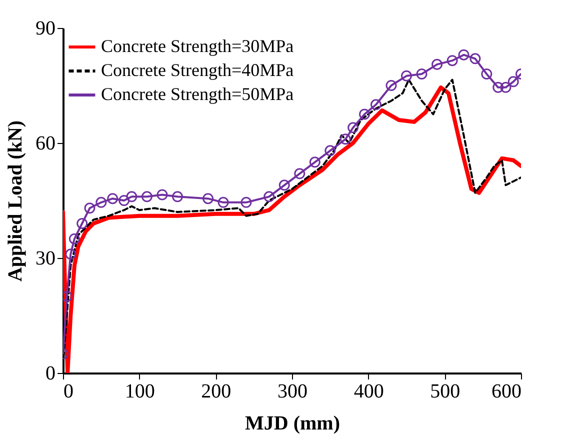  Describe the element at coordinates (197, 94) in the screenshot. I see `legend-label: Concrete Strength=50MPa` at that location.